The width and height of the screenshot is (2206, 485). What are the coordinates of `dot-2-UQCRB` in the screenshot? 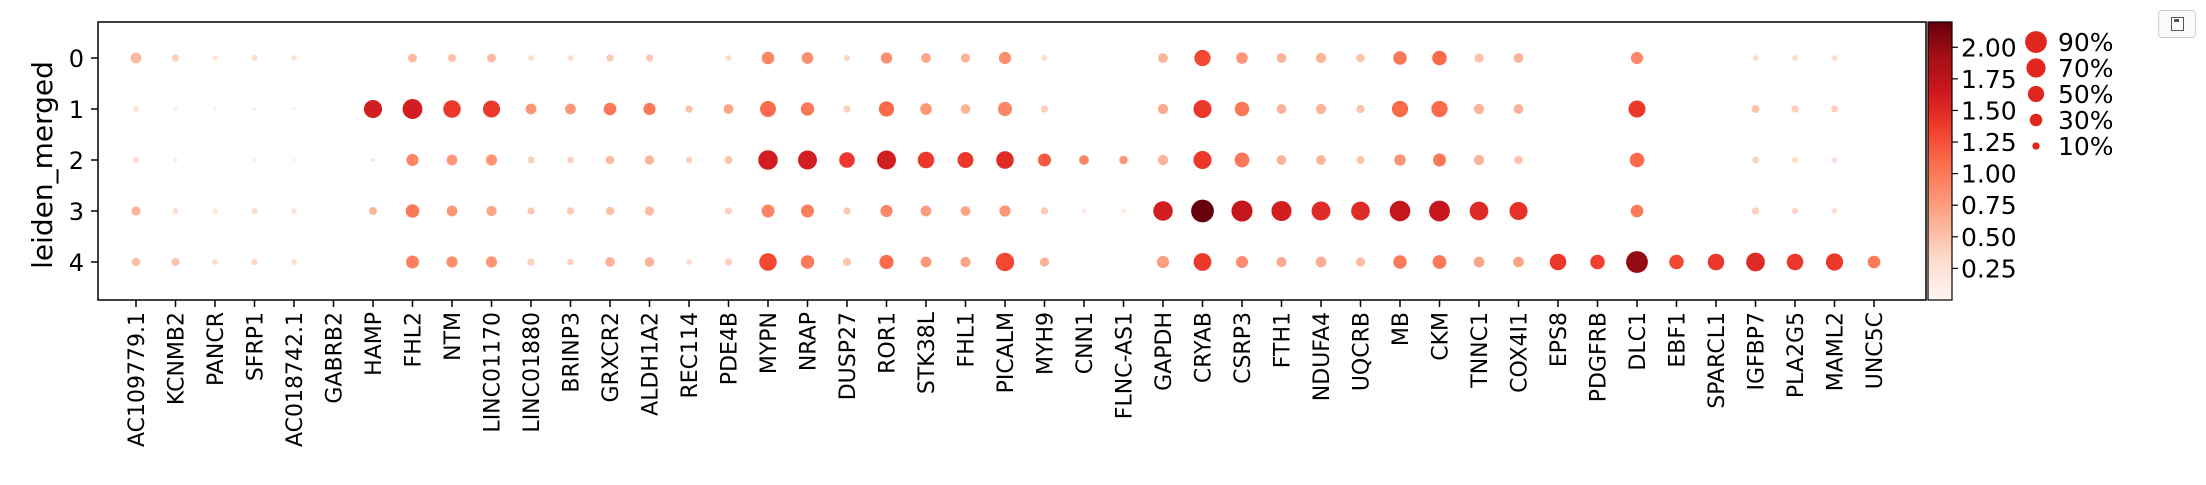 It's located at (1360, 160).